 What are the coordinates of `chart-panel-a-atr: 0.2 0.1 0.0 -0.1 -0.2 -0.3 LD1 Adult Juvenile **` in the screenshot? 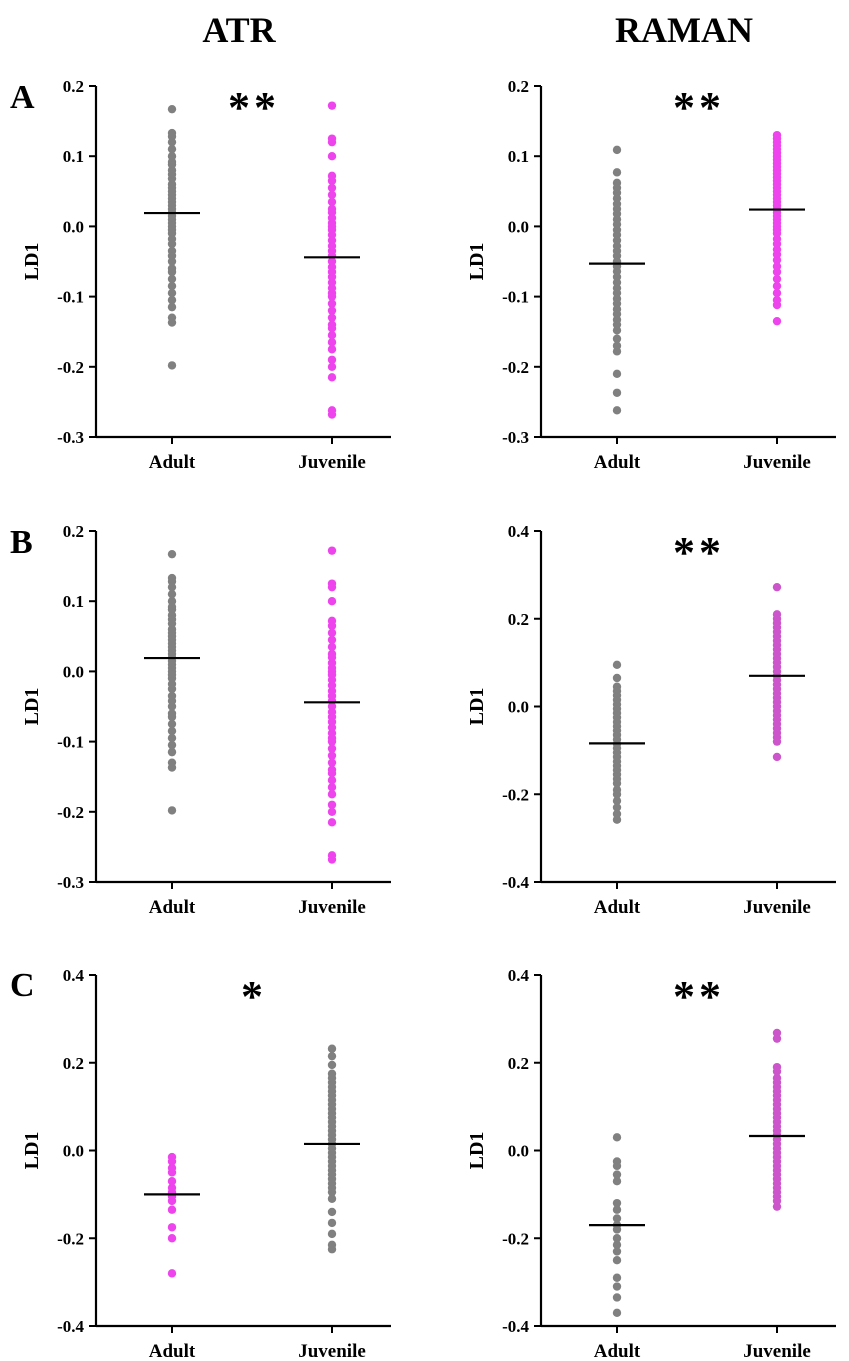 It's located at (206, 275).